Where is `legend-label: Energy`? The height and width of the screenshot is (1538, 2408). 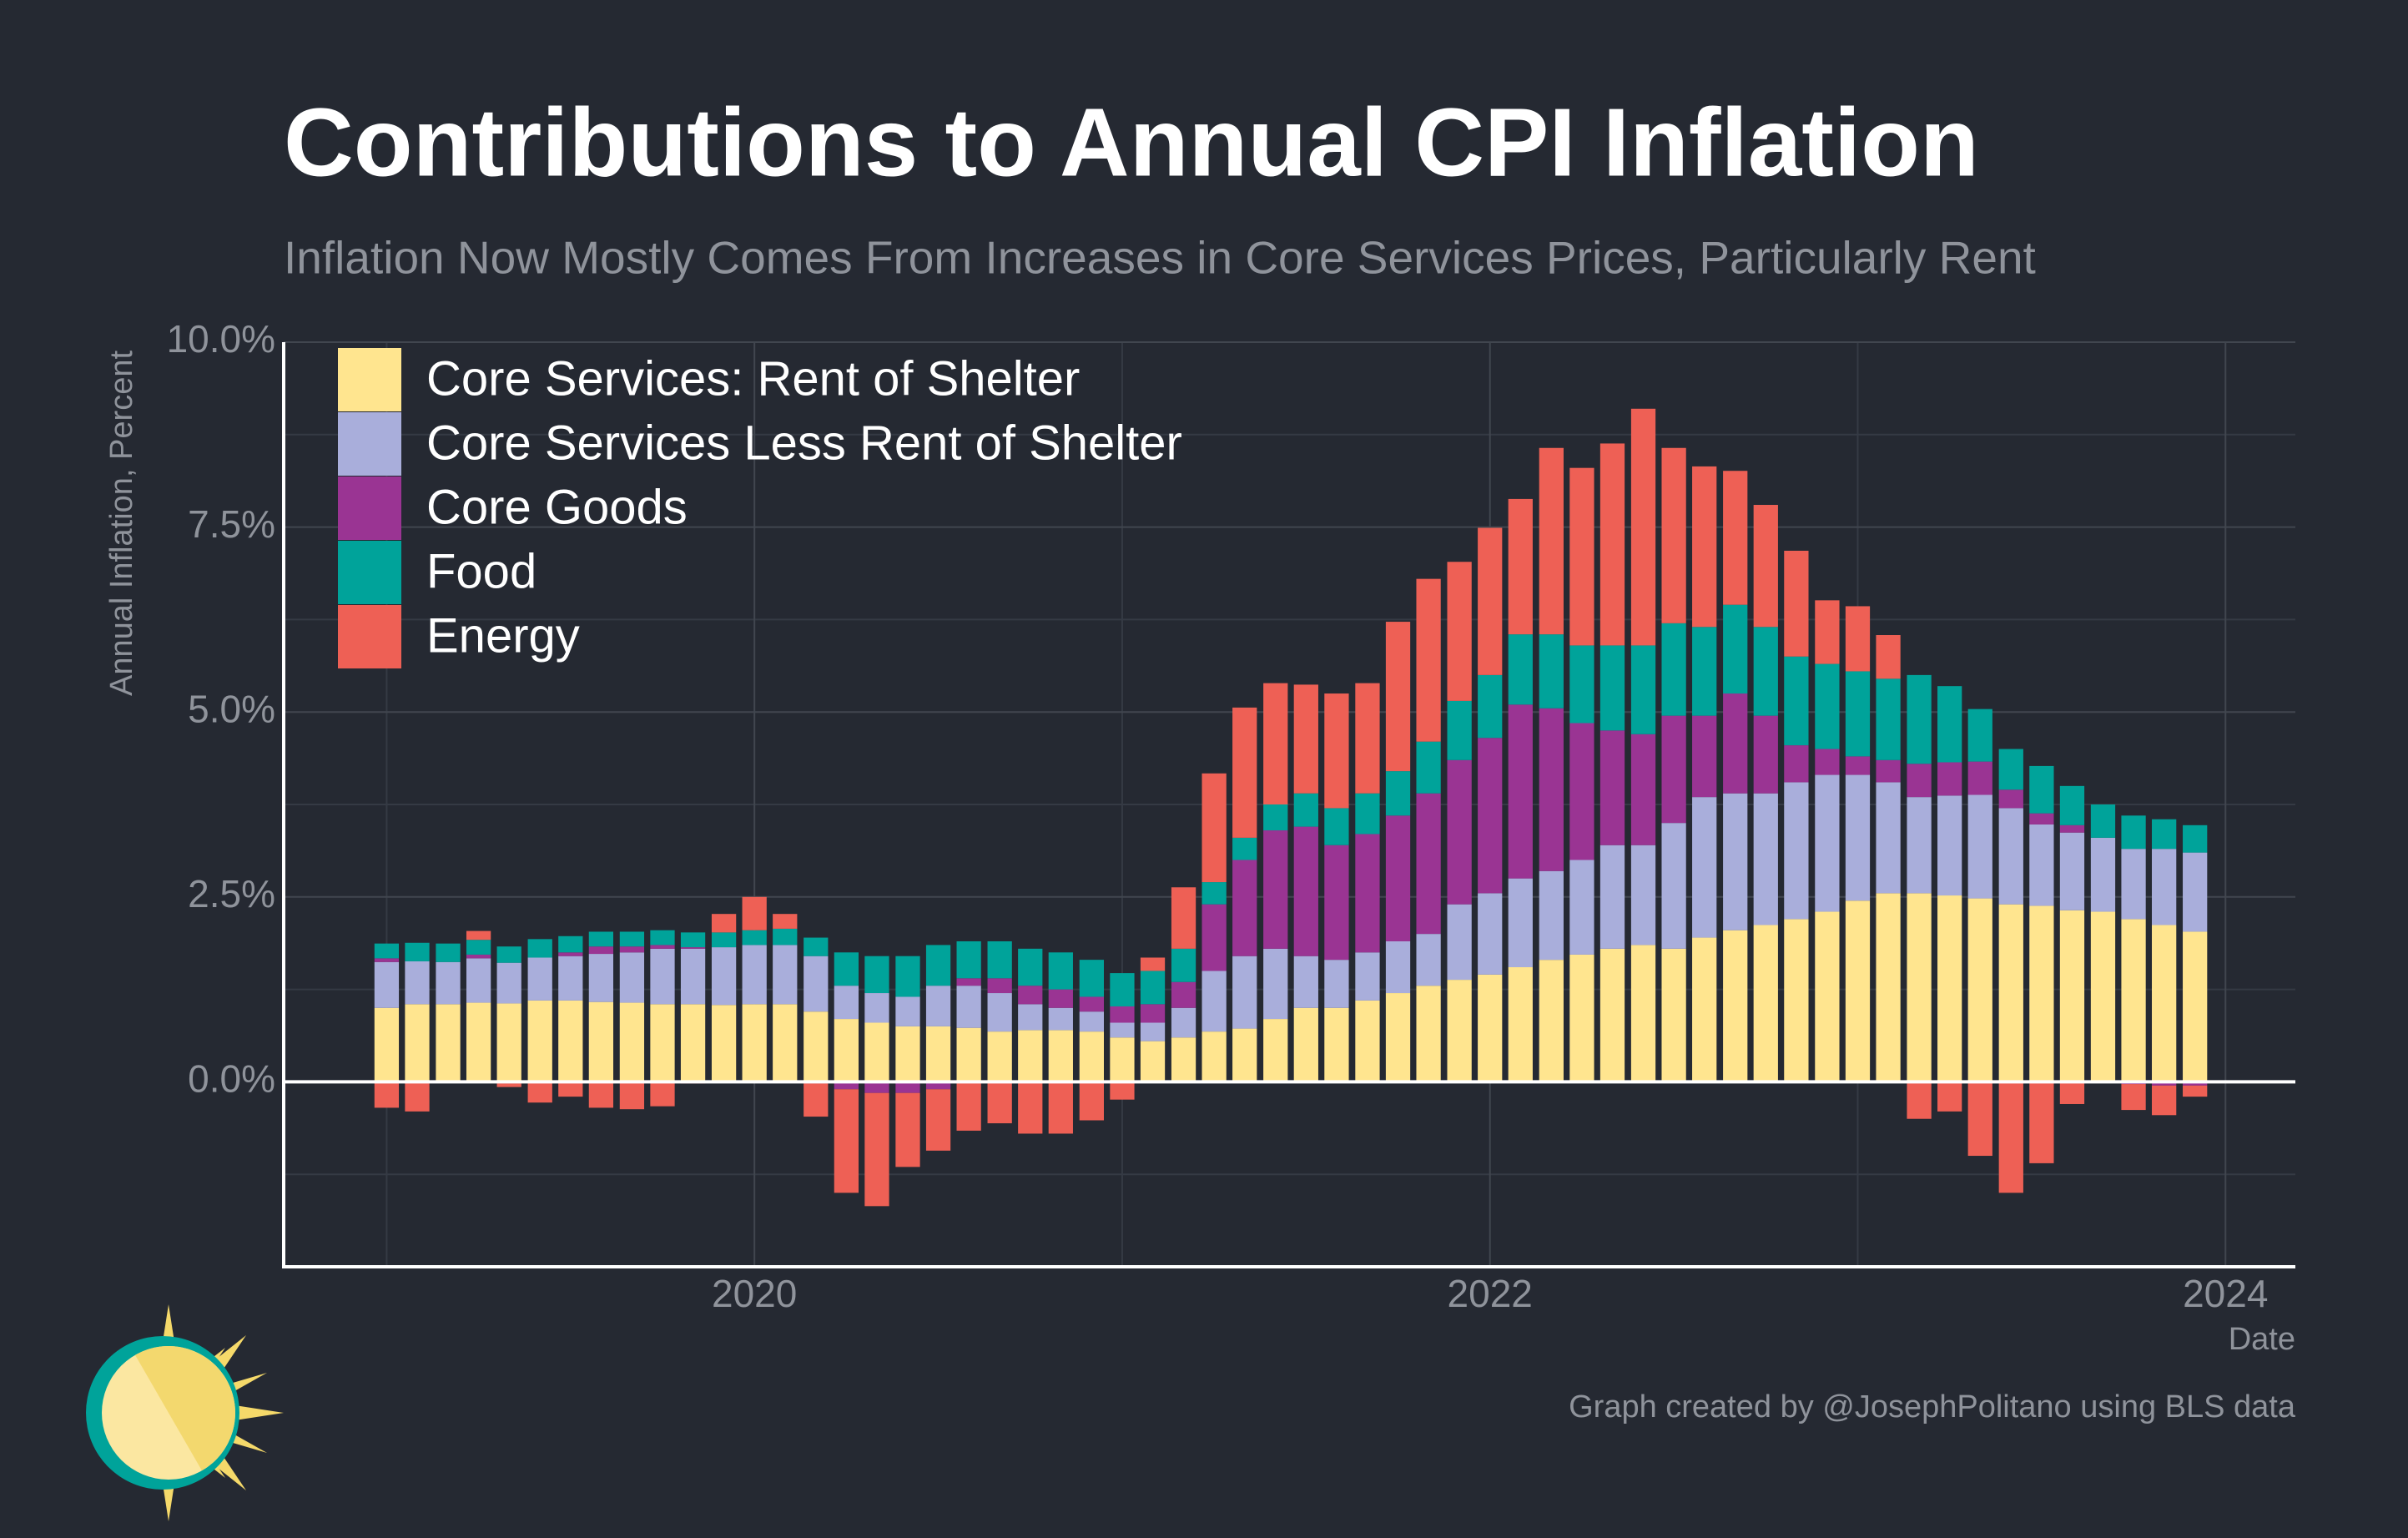 legend-label: Energy is located at coordinates (503, 635).